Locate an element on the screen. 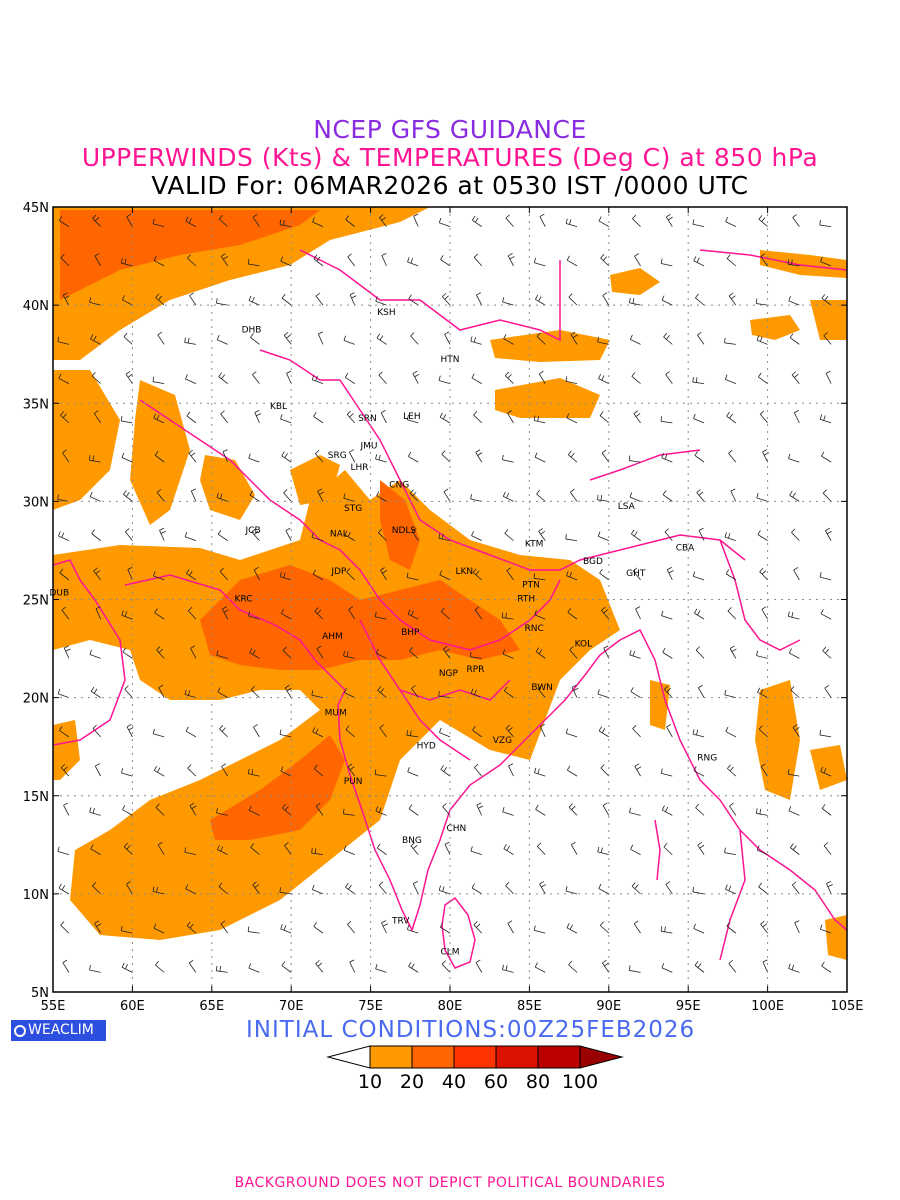 The image size is (900, 1200). colorbar-bin is located at coordinates (433, 1057).